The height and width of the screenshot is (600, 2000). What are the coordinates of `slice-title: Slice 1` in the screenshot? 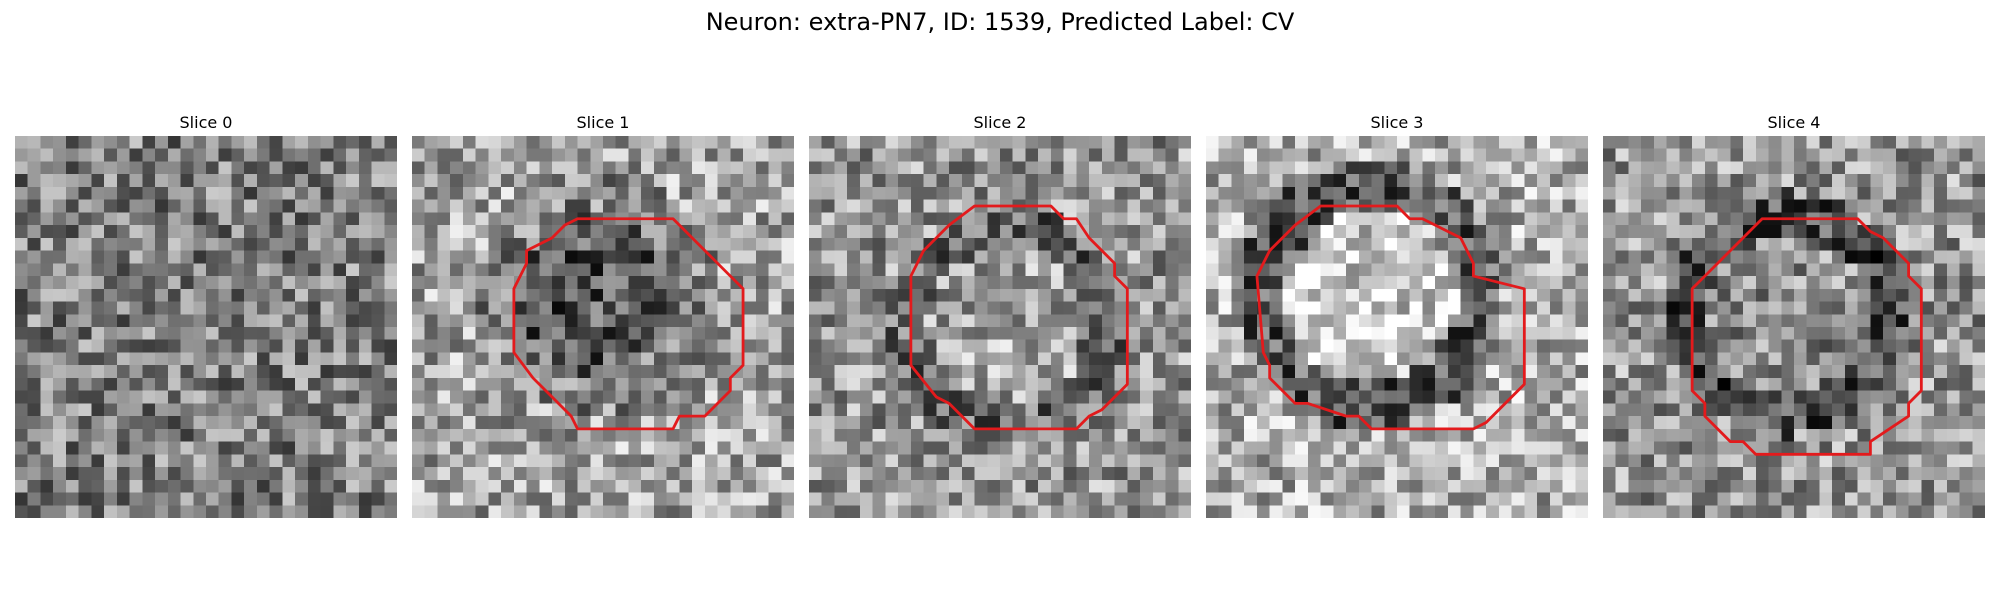 It's located at (603, 122).